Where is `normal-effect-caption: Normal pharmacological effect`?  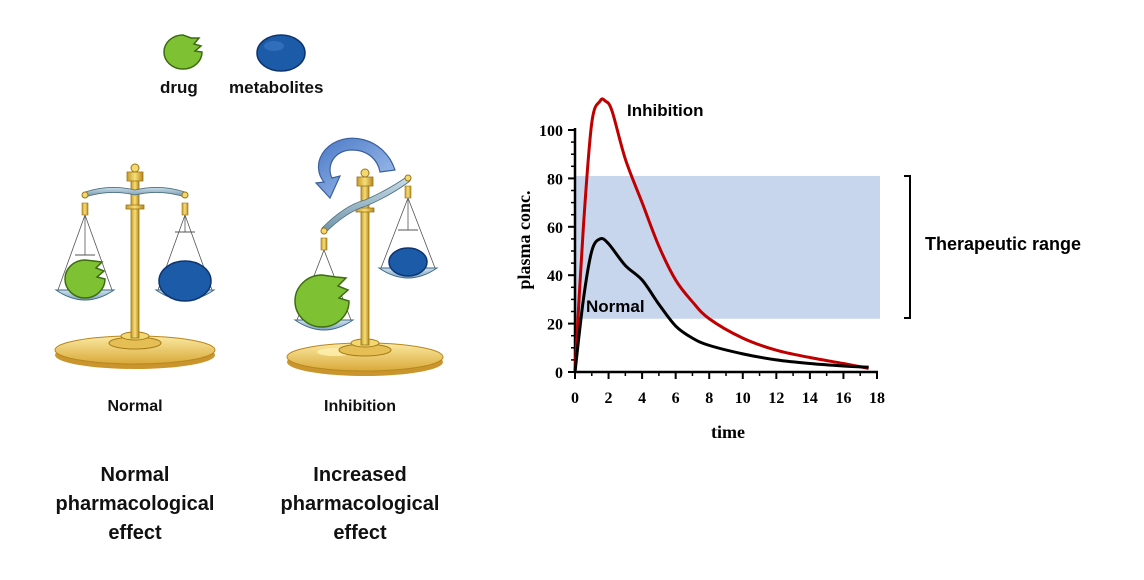
normal-effect-caption: Normal pharmacological effect is located at coordinates (135, 504).